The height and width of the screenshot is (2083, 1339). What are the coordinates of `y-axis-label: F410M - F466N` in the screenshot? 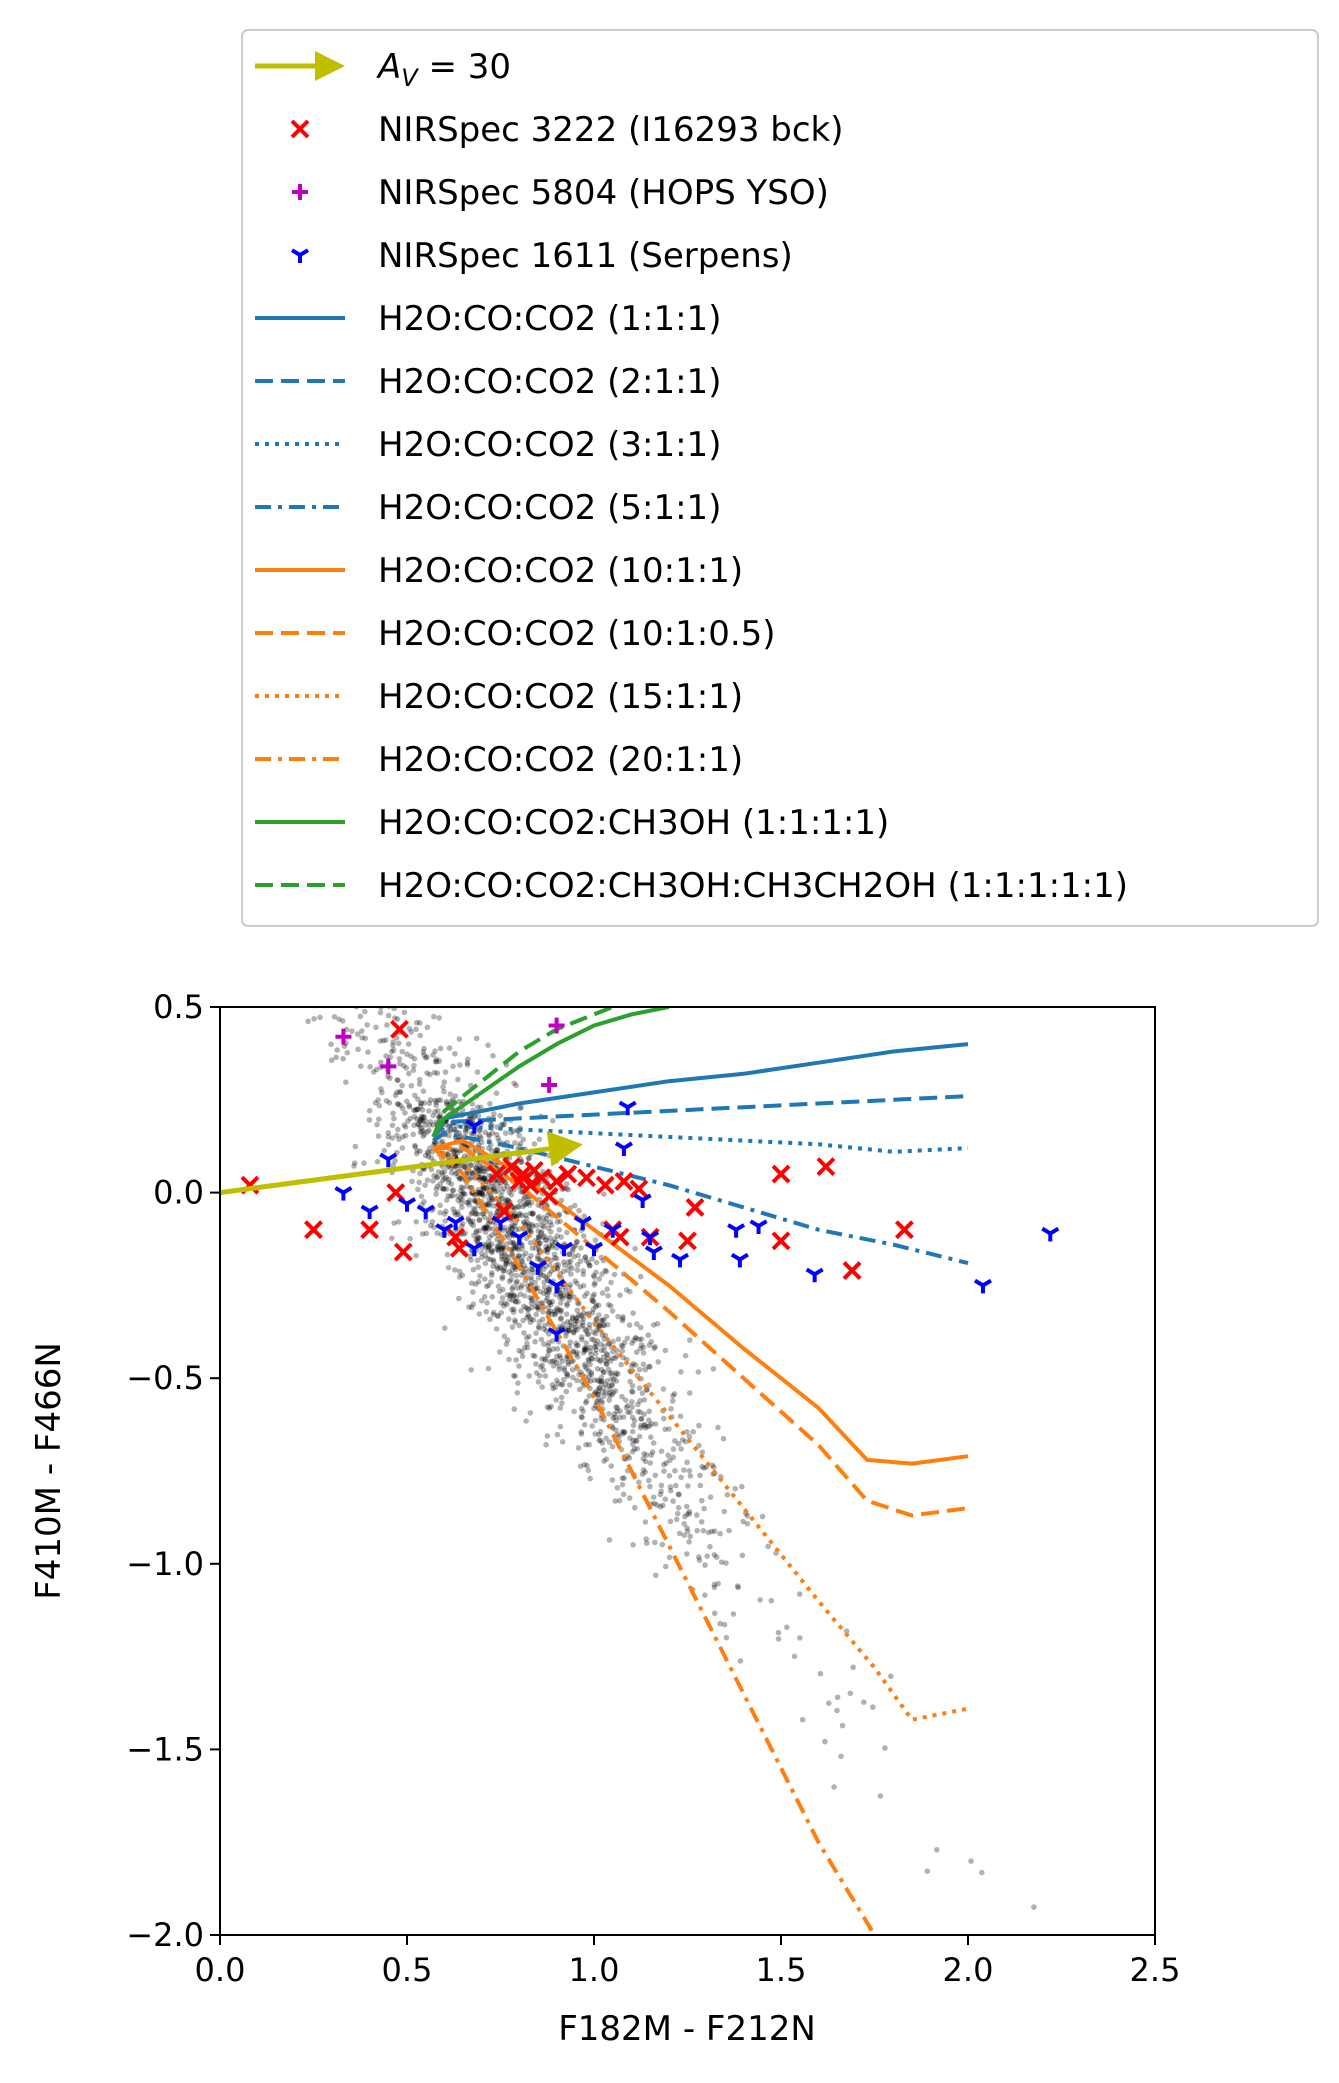 It's located at (49, 1471).